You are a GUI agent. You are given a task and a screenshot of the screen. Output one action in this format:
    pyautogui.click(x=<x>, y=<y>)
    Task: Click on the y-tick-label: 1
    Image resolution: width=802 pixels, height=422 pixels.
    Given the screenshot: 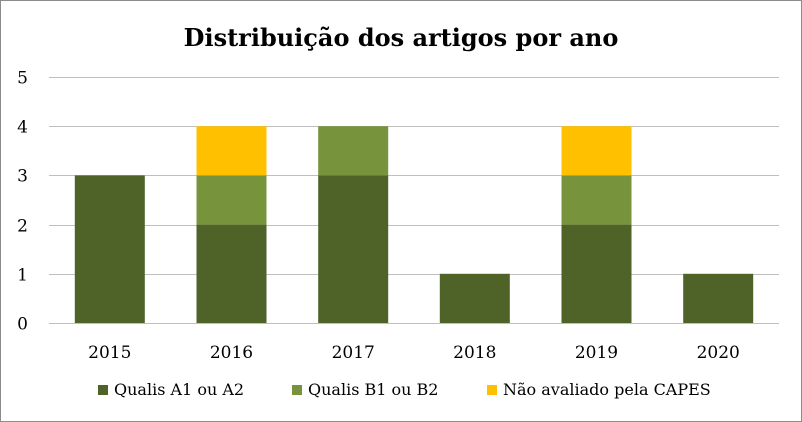 What is the action you would take?
    pyautogui.click(x=22, y=276)
    